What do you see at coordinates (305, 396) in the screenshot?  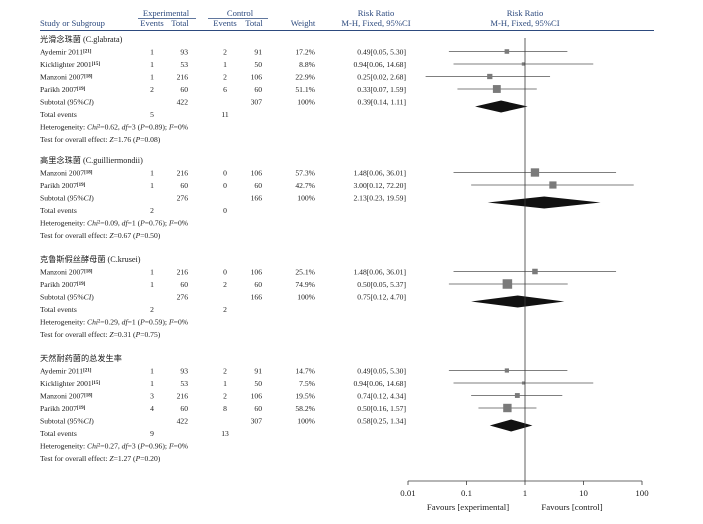 I see `weight: 19.5%` at bounding box center [305, 396].